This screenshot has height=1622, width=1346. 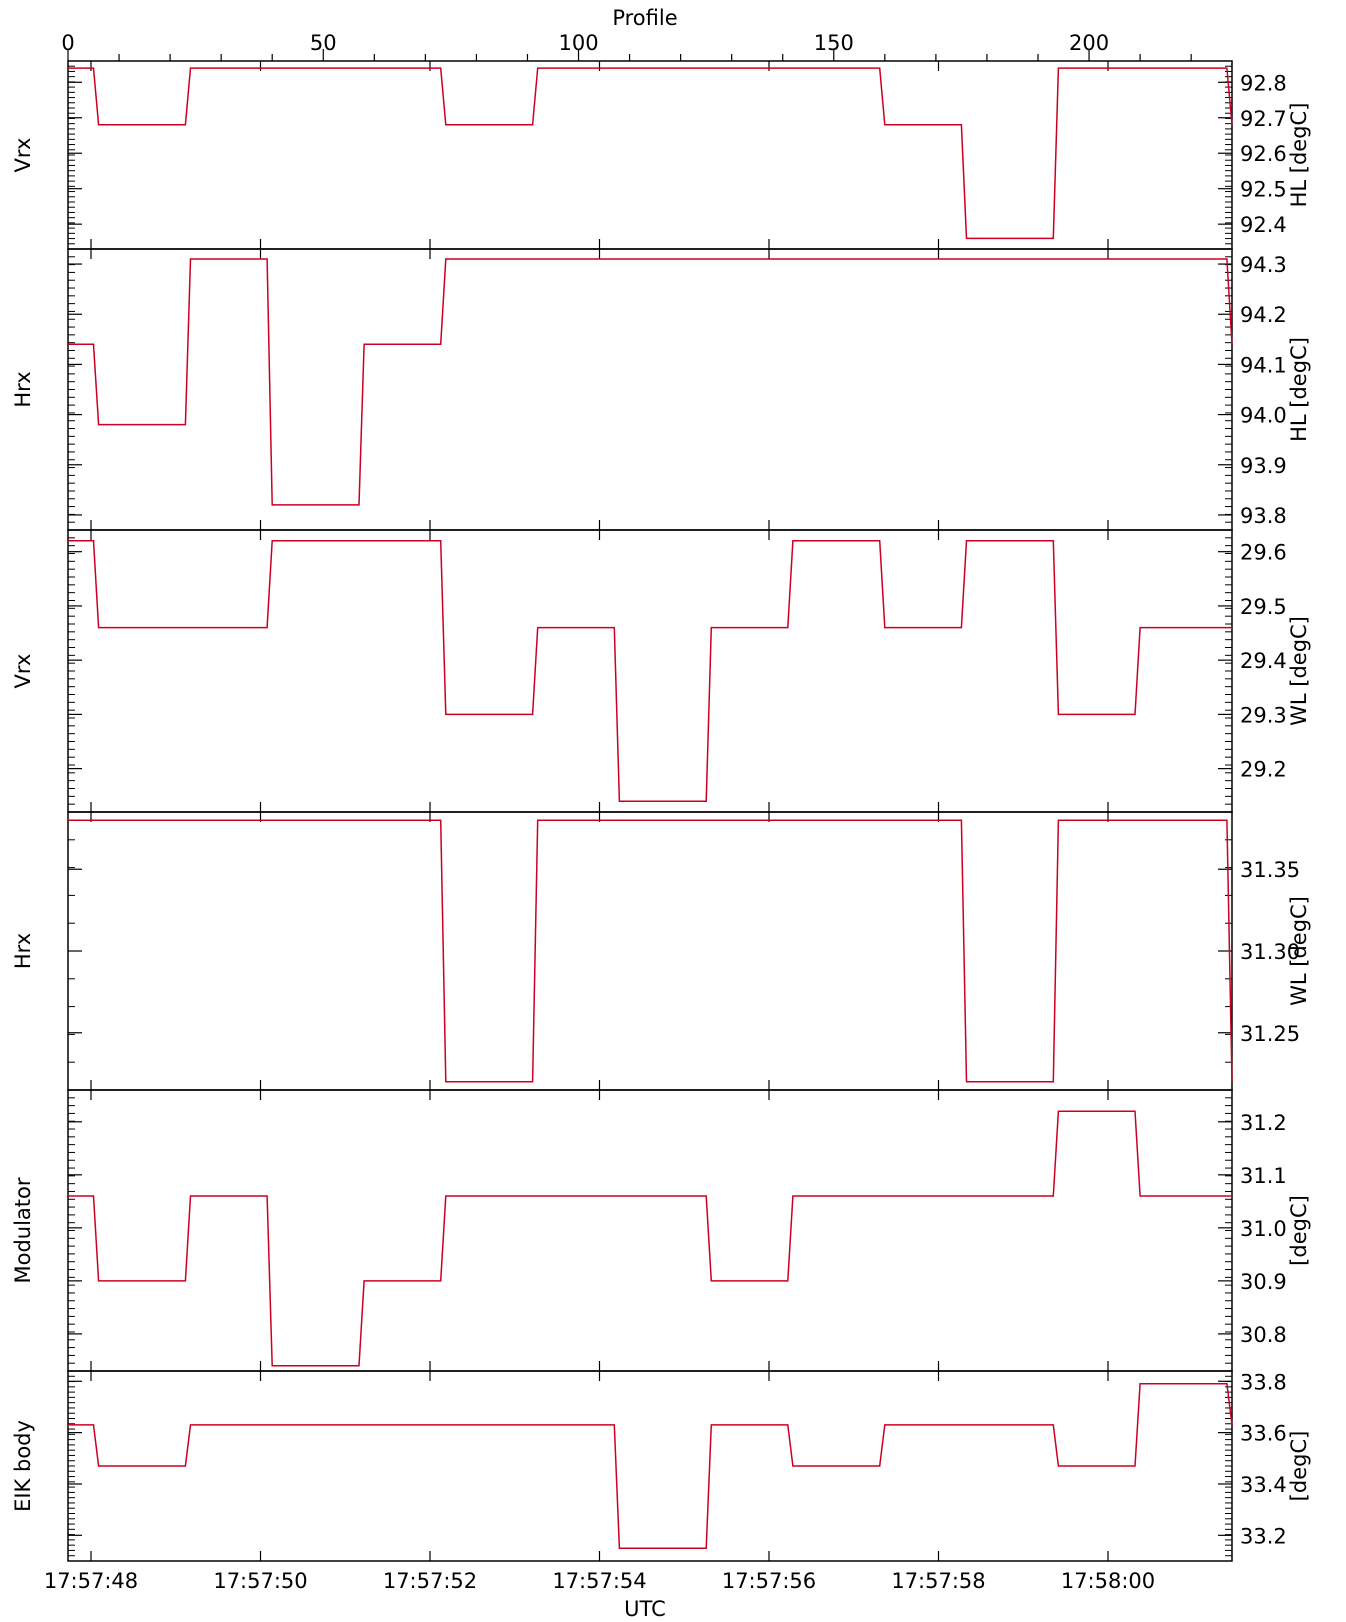 What do you see at coordinates (1263, 190) in the screenshot?
I see `y-tick-label: 92.5` at bounding box center [1263, 190].